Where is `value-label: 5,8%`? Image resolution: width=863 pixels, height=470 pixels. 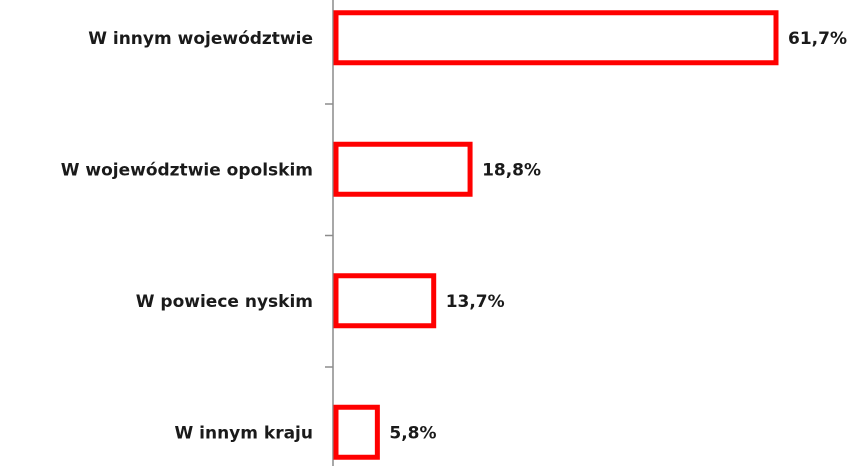 value-label: 5,8% is located at coordinates (412, 433).